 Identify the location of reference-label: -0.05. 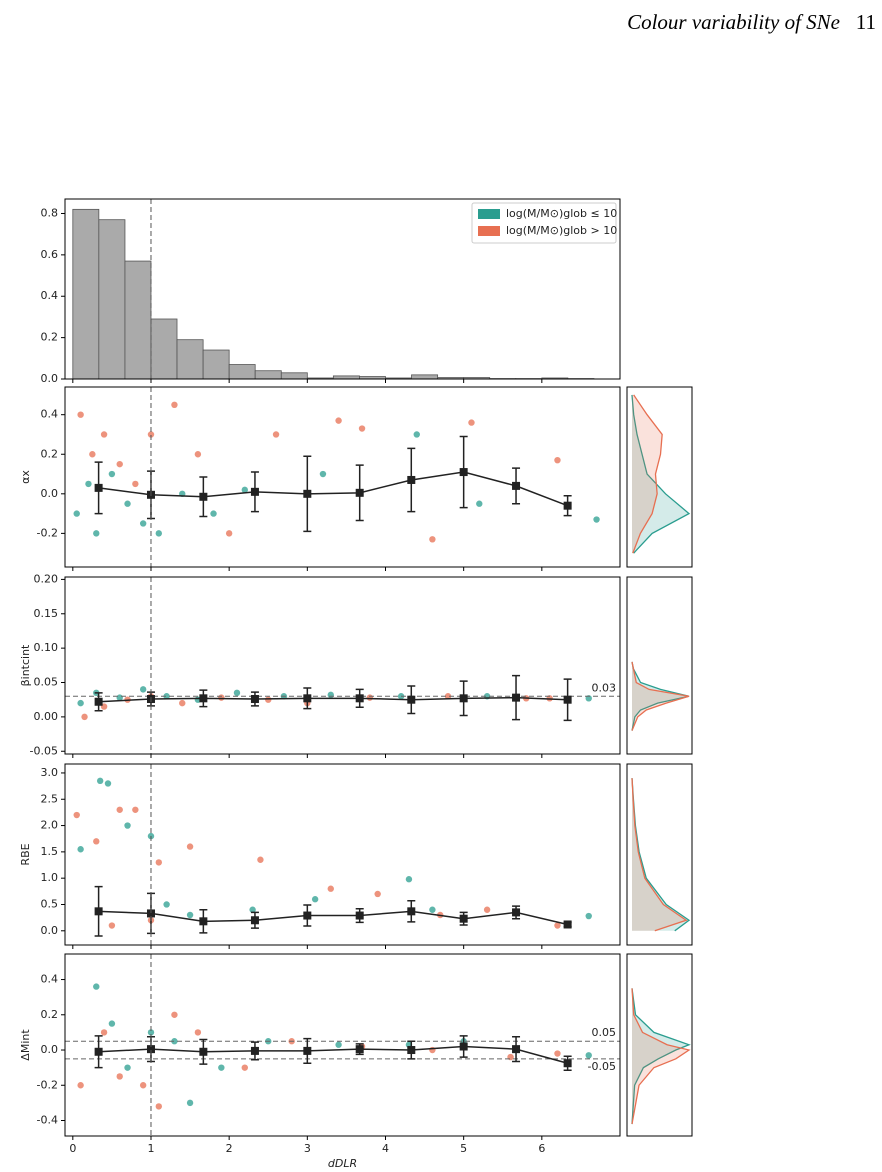
(602, 1066).